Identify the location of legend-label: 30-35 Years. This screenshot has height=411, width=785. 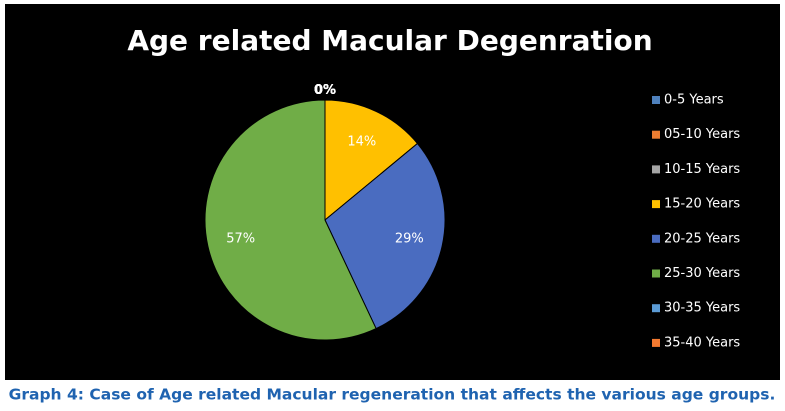
(702, 308).